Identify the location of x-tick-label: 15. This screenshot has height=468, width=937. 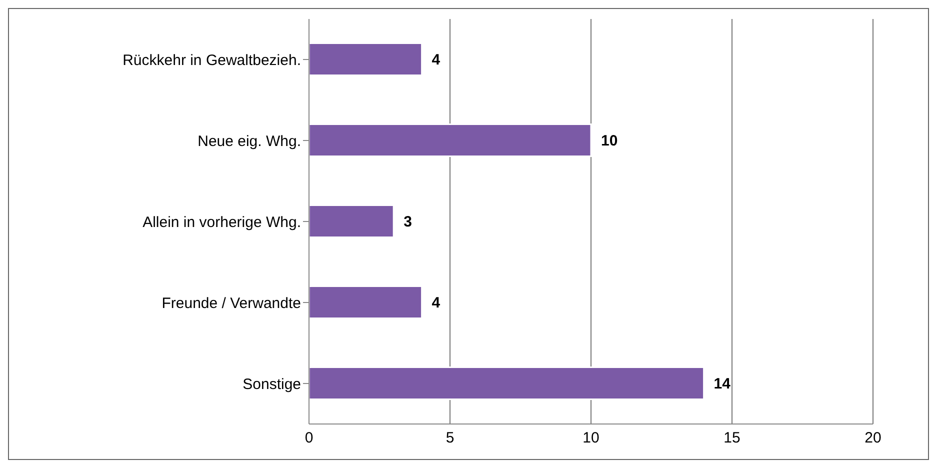
(732, 438).